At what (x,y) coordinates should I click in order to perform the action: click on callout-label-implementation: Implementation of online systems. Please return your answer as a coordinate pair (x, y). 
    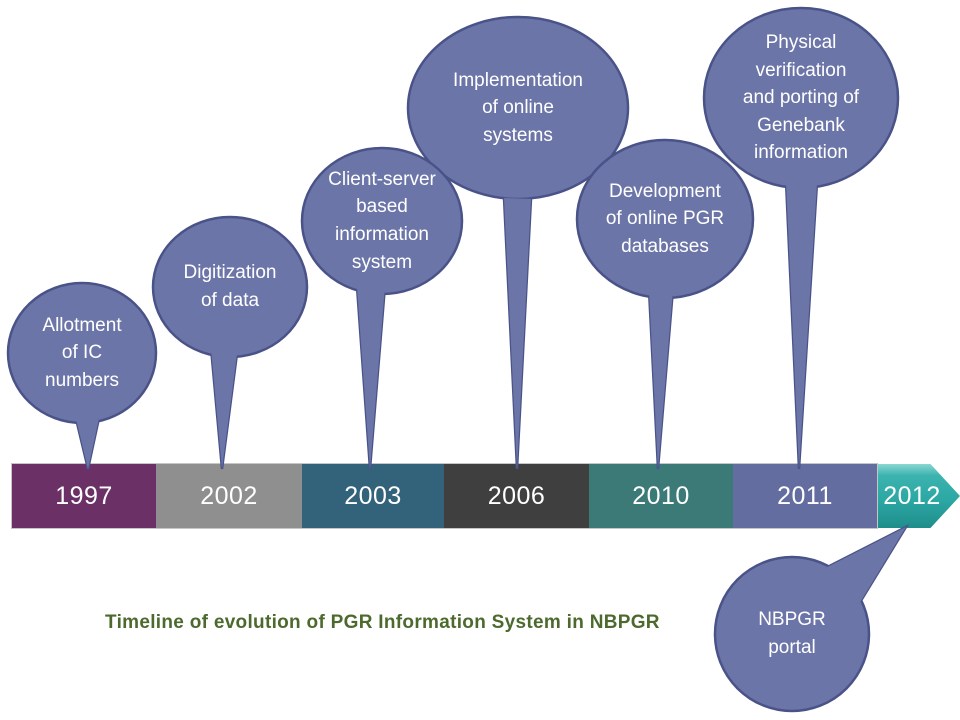
    Looking at the image, I should click on (518, 107).